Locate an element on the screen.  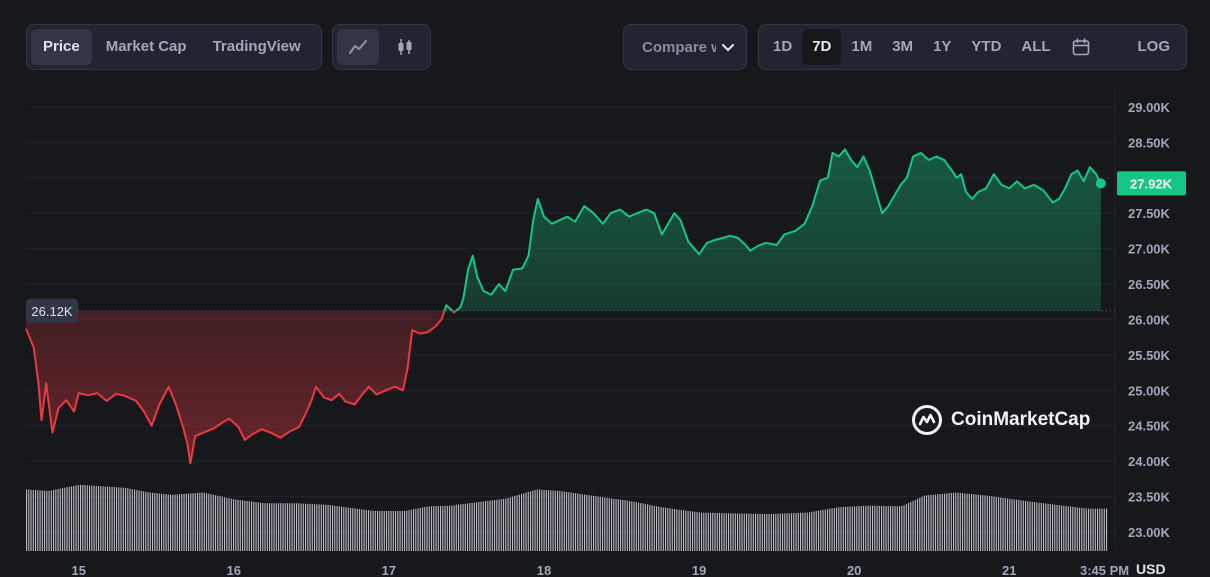
range-all: ALL is located at coordinates (1036, 46).